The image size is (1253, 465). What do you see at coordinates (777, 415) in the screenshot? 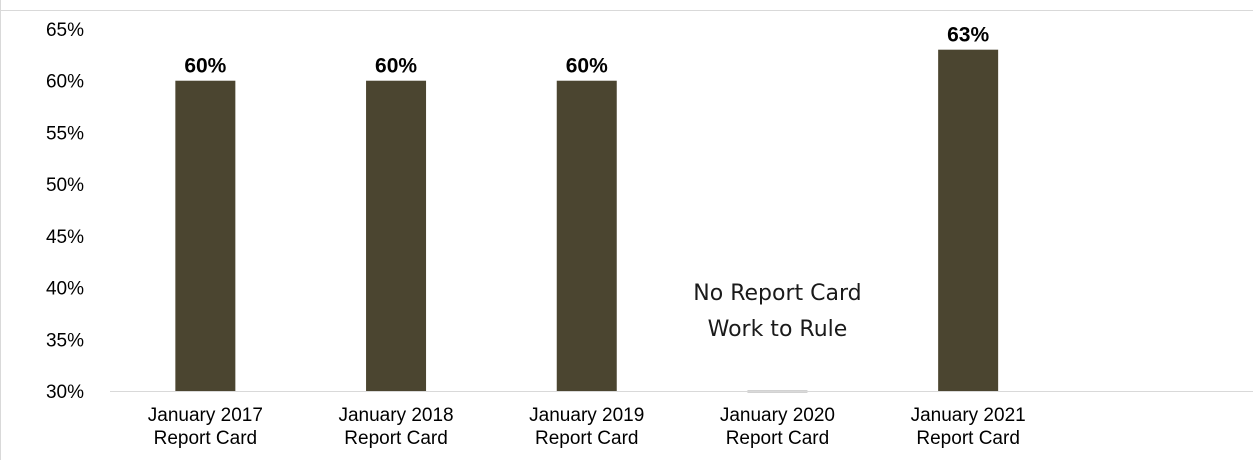
I see `x-tick-label: January 2020` at bounding box center [777, 415].